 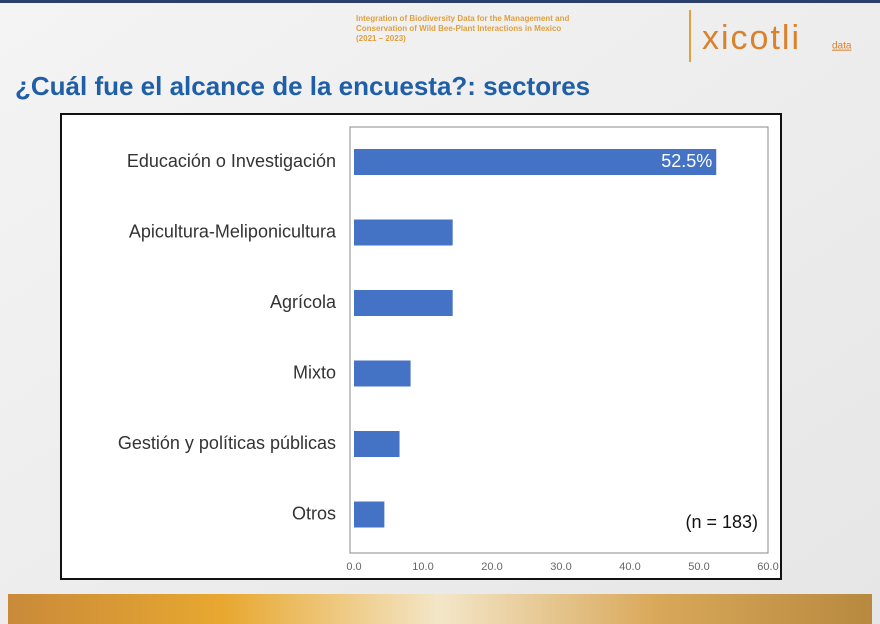 What do you see at coordinates (303, 302) in the screenshot?
I see `y-tick-label: Agrícola` at bounding box center [303, 302].